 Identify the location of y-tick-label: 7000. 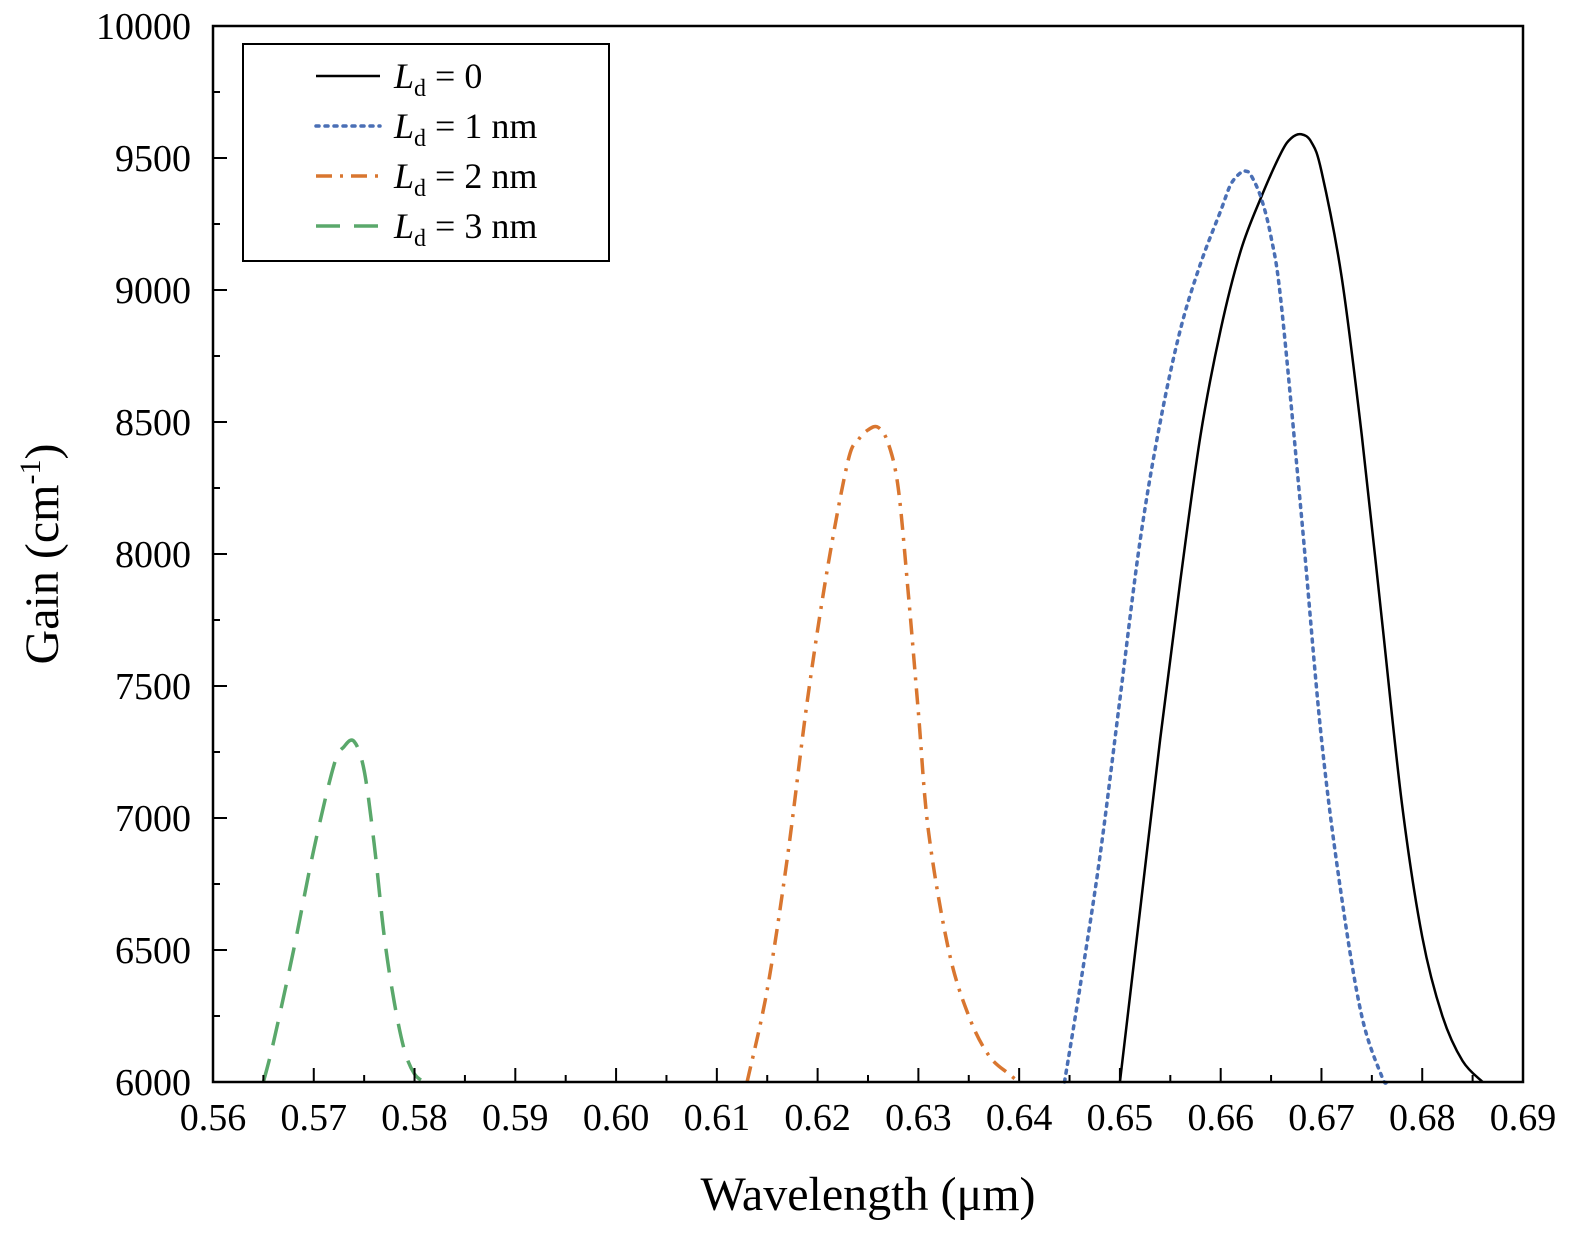
(153, 819).